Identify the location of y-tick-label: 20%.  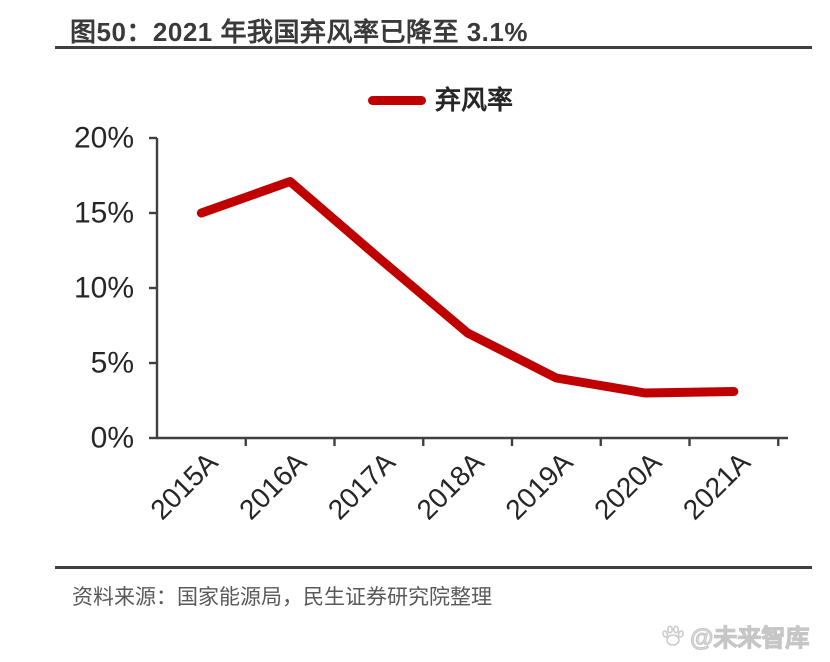
(104, 138).